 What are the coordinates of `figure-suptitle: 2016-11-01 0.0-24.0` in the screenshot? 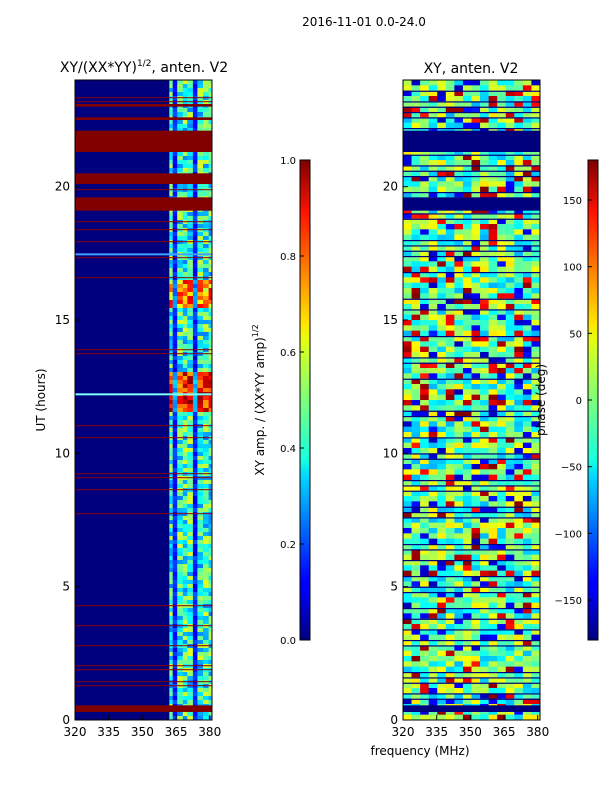 It's located at (364, 22).